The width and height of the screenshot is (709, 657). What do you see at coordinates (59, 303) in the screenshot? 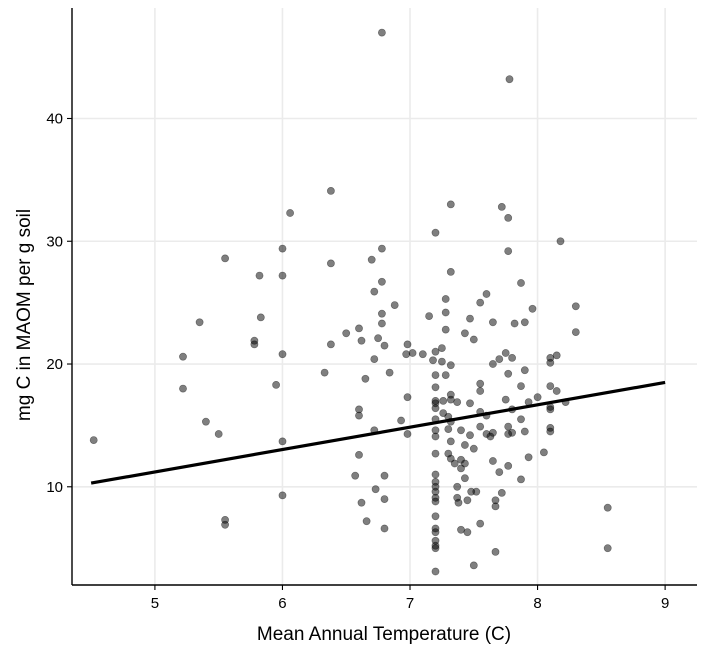
I see `y-axis-ticks: 10 20 30 40` at bounding box center [59, 303].